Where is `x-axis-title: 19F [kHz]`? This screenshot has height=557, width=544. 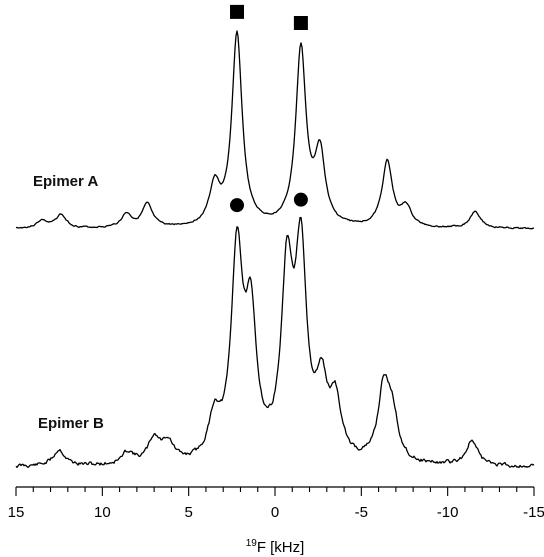 x-axis-title: 19F [kHz] is located at coordinates (275, 547).